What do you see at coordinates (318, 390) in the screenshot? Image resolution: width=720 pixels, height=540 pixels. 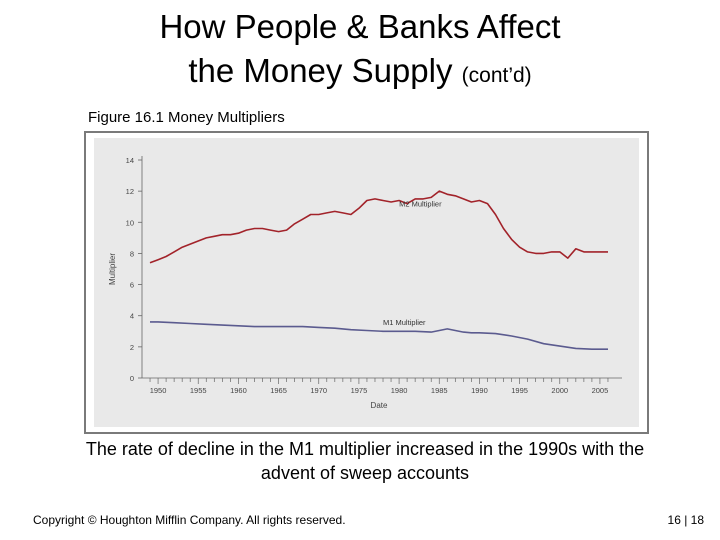 I see `x-tick-label: 1970` at bounding box center [318, 390].